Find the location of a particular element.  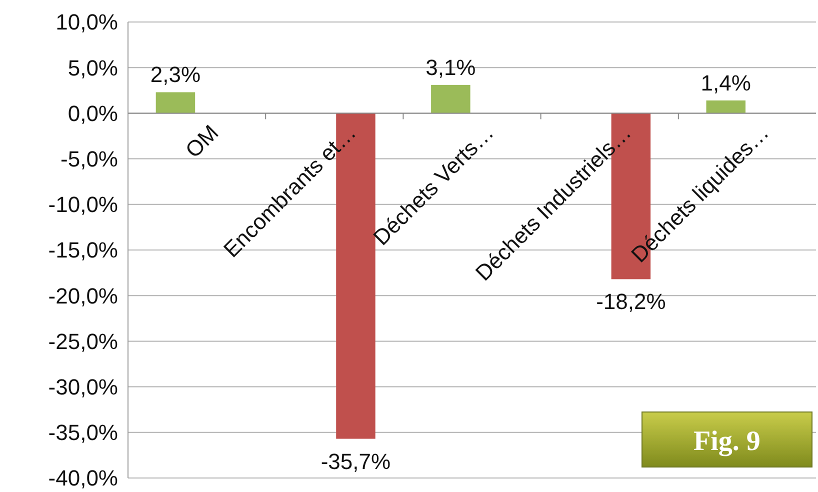

data-label: 3,1% is located at coordinates (451, 67).